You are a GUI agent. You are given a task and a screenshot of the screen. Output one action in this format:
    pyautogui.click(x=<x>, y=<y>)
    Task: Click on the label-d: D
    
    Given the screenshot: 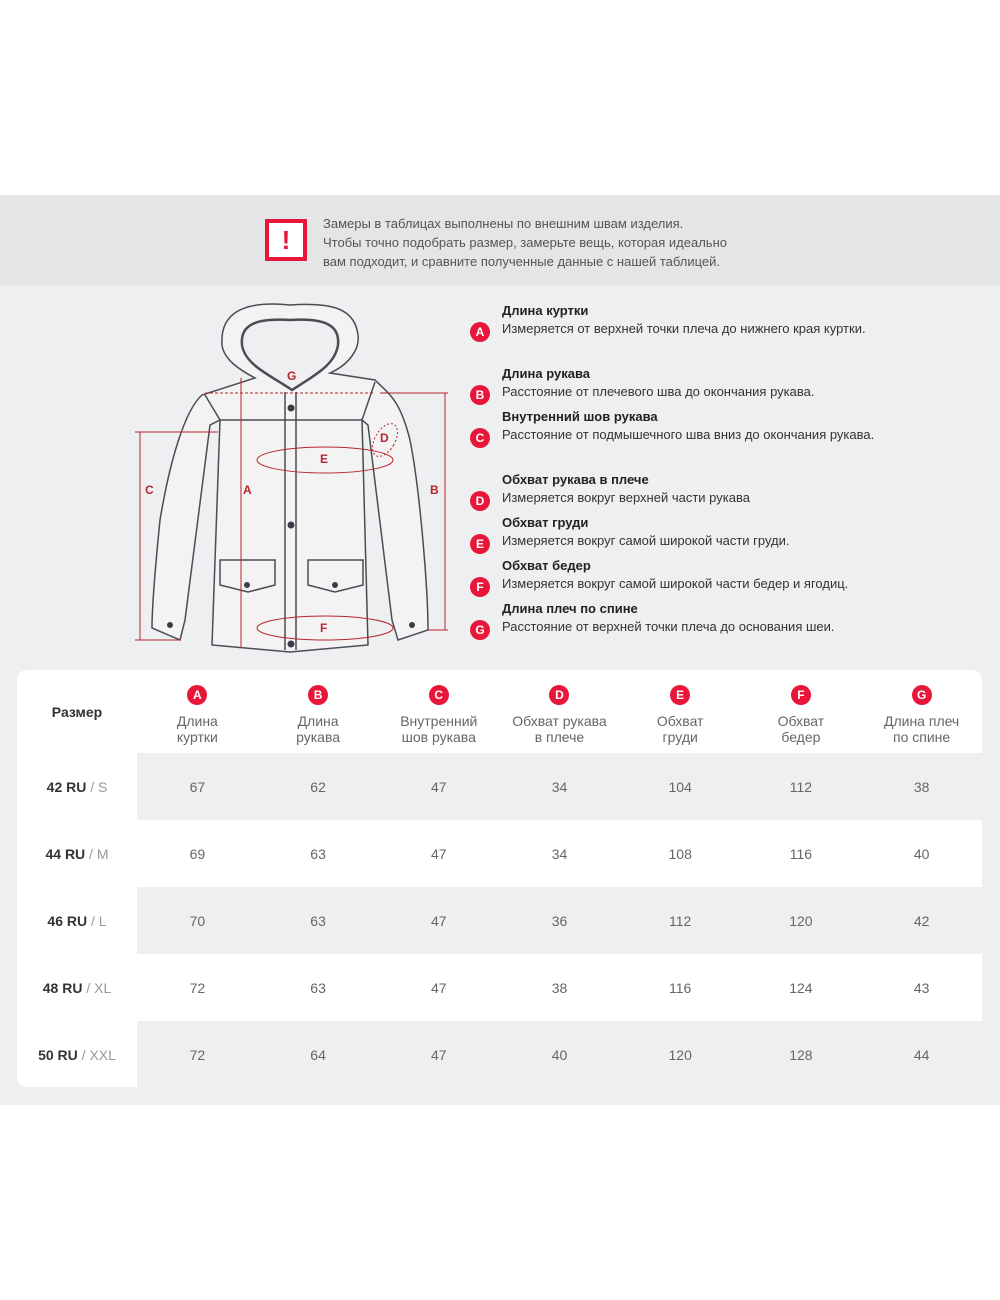 What is the action you would take?
    pyautogui.click(x=384, y=438)
    